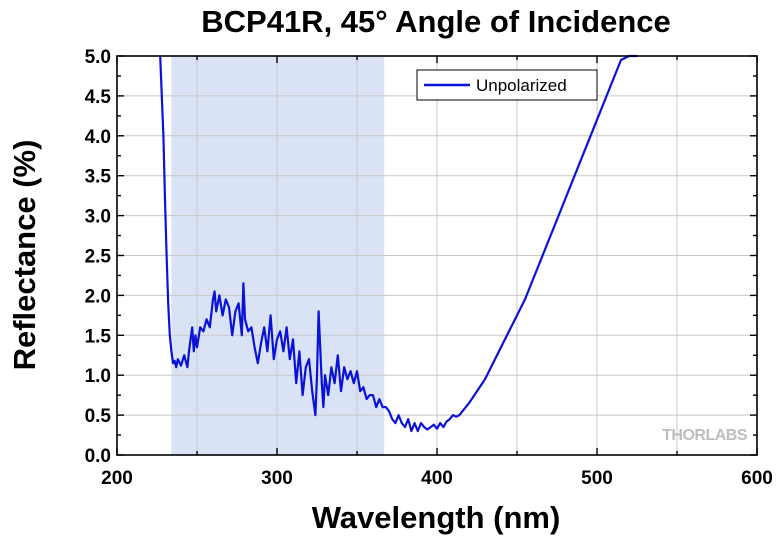 The height and width of the screenshot is (537, 780). What do you see at coordinates (98, 97) in the screenshot?
I see `y-tick-label: 4.5` at bounding box center [98, 97].